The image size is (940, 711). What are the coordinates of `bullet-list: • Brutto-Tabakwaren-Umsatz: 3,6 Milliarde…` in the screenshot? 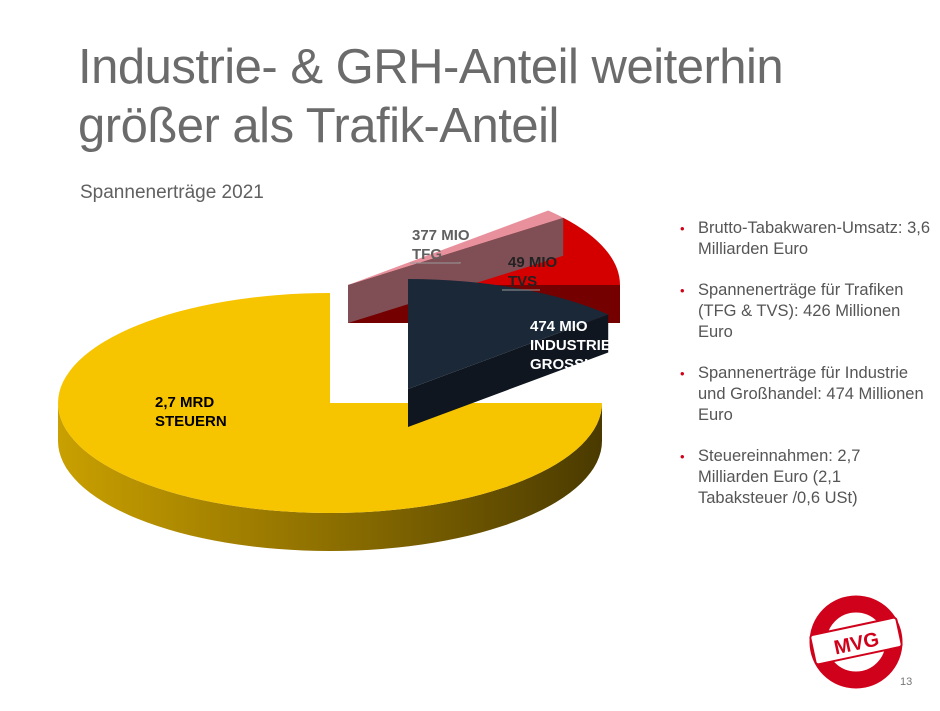 It's located at (805, 373).